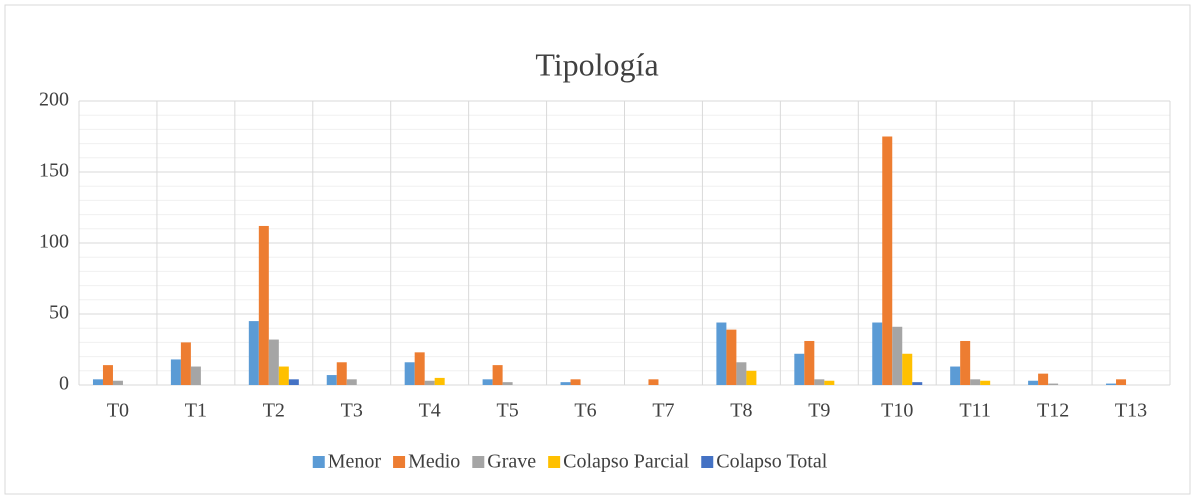 The image size is (1195, 504). I want to click on x-tick-label: T4, so click(430, 411).